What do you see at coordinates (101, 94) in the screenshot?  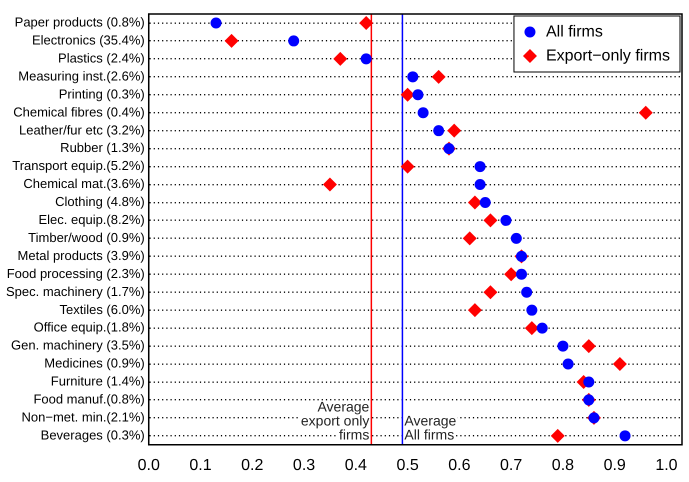 I see `y-tick-label: Printing (0.3%)` at bounding box center [101, 94].